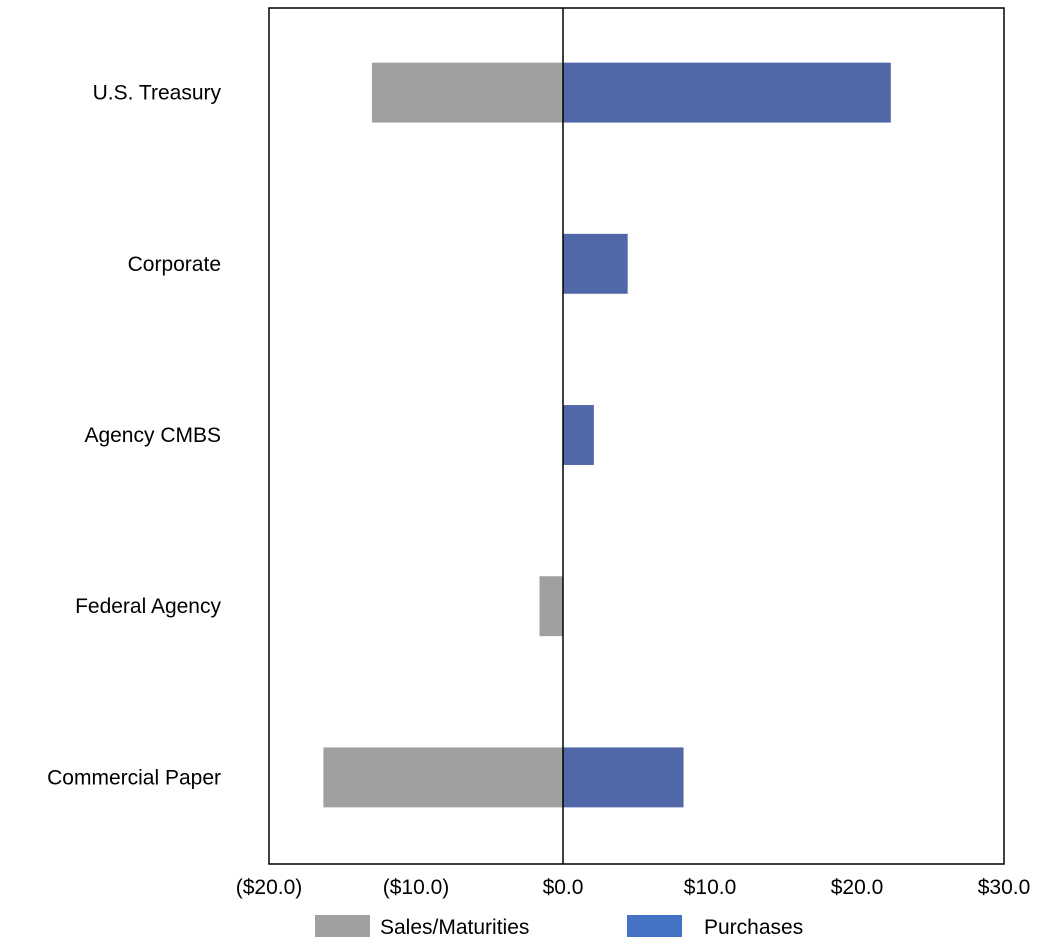  I want to click on x-axis-tick-labels: ($20.0) ($10.0) $0.0 $10.0 $20.0 $30.0, so click(633, 887).